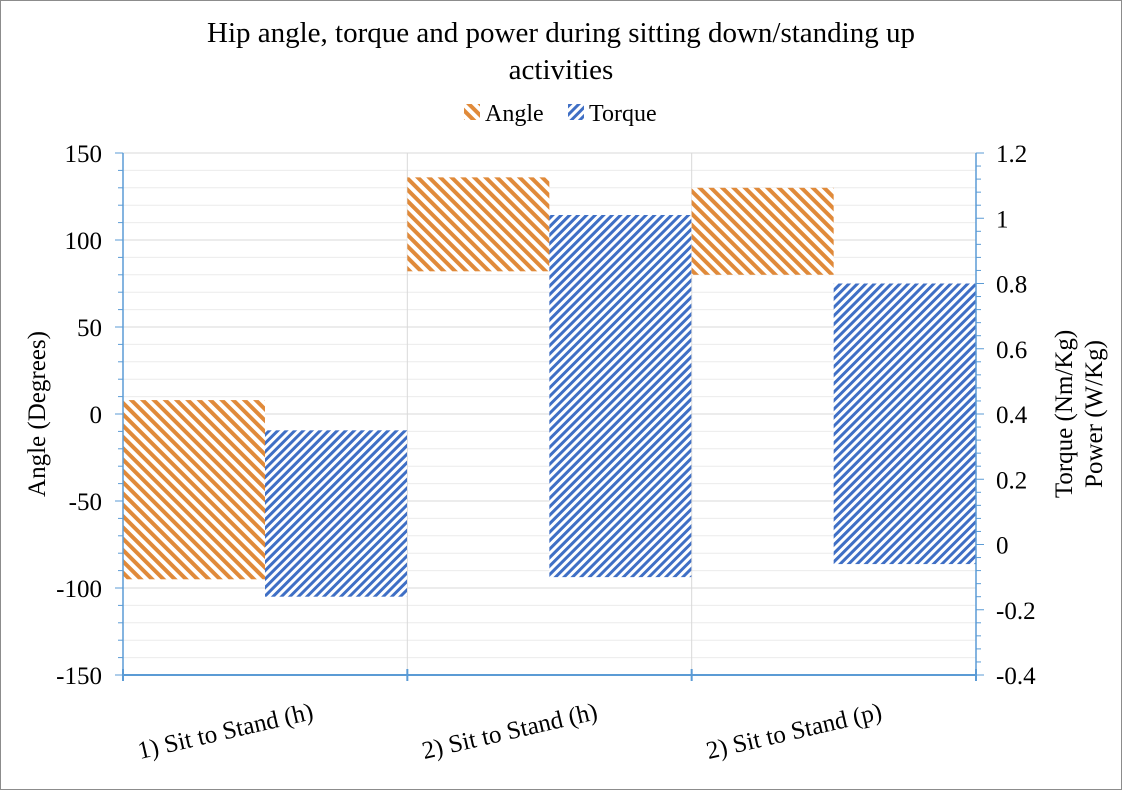 The width and height of the screenshot is (1122, 790). I want to click on right-tick-label: 0.6, so click(1011, 350).